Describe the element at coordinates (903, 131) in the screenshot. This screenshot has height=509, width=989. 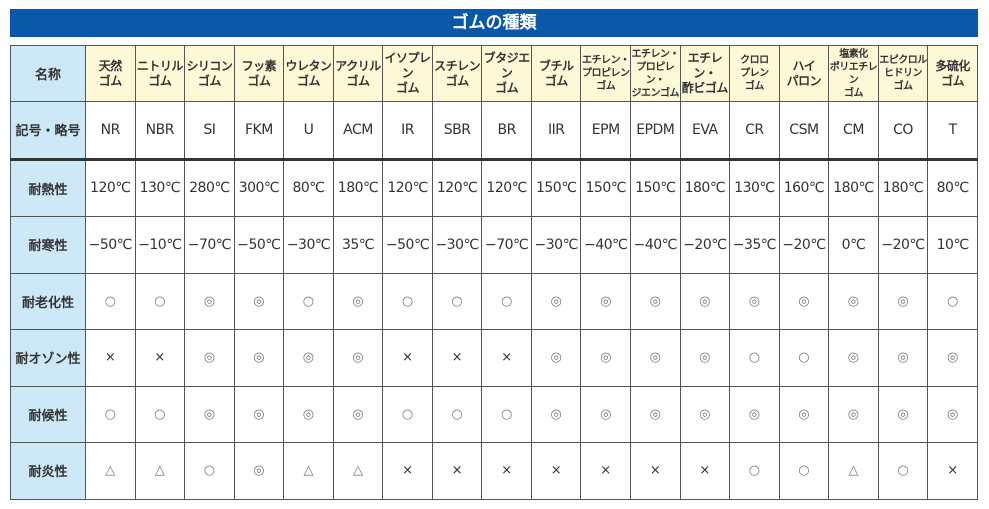
I see `code-cell: CO` at that location.